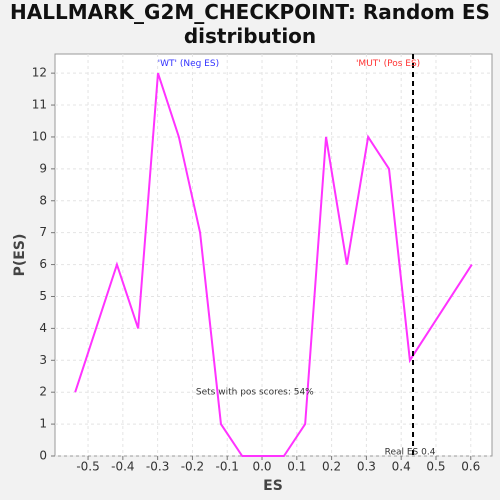 The image size is (500, 500). What do you see at coordinates (388, 64) in the screenshot?
I see `annotation: 'MUT' (Pos ES)` at bounding box center [388, 64].